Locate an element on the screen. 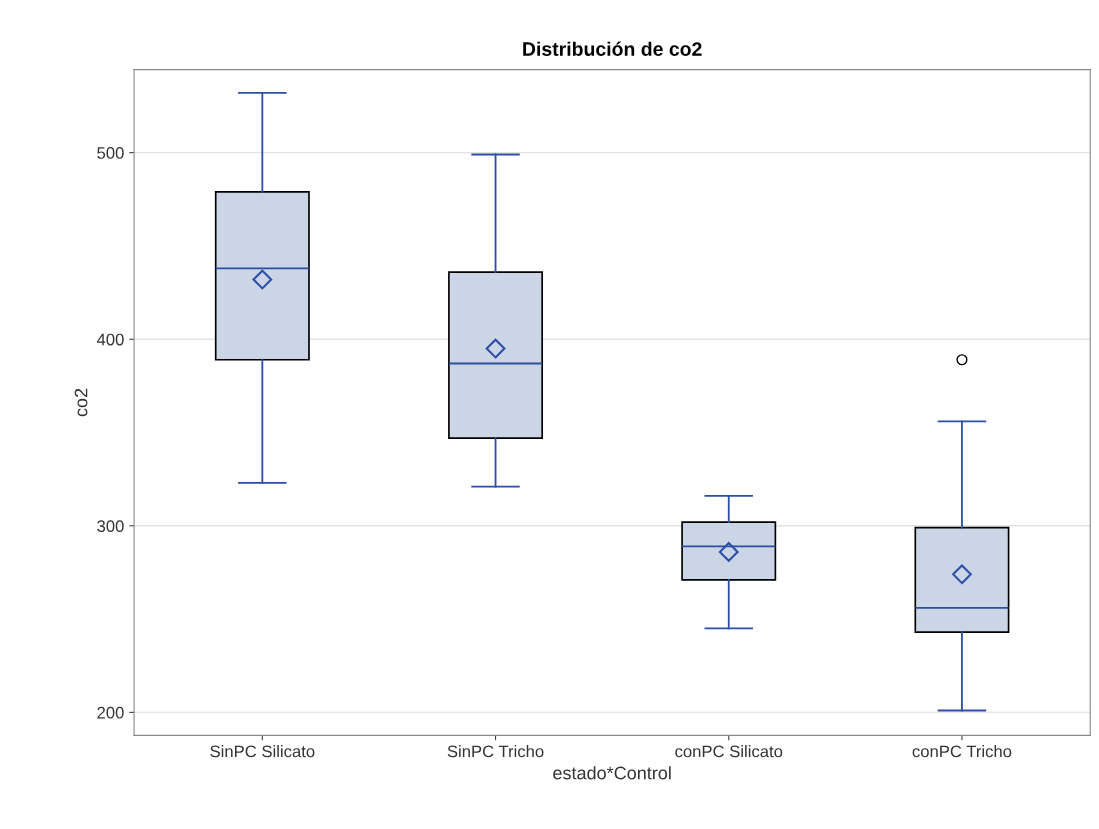 The image size is (1099, 829). y-axis-title: co2 is located at coordinates (81, 402).